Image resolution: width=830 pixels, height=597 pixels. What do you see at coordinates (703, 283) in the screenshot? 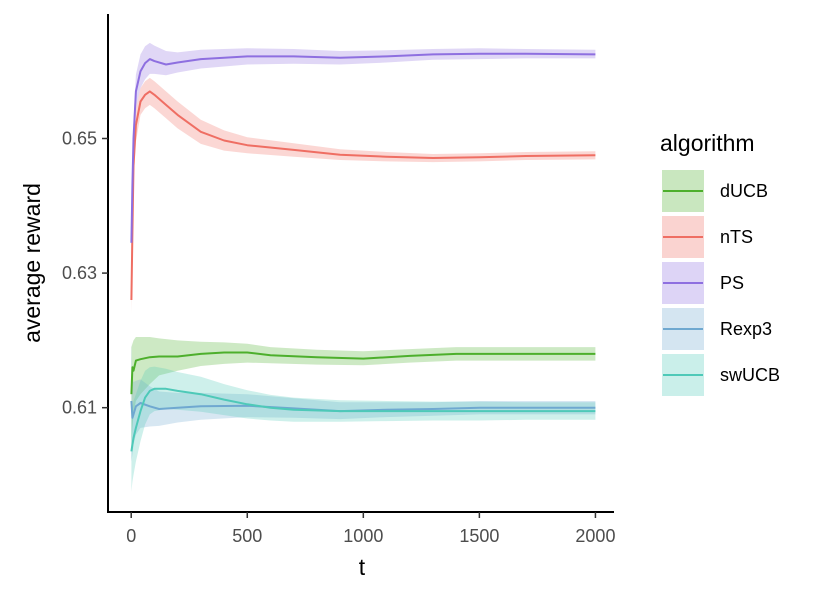
I see `legend-item-ps: PS` at bounding box center [703, 283].